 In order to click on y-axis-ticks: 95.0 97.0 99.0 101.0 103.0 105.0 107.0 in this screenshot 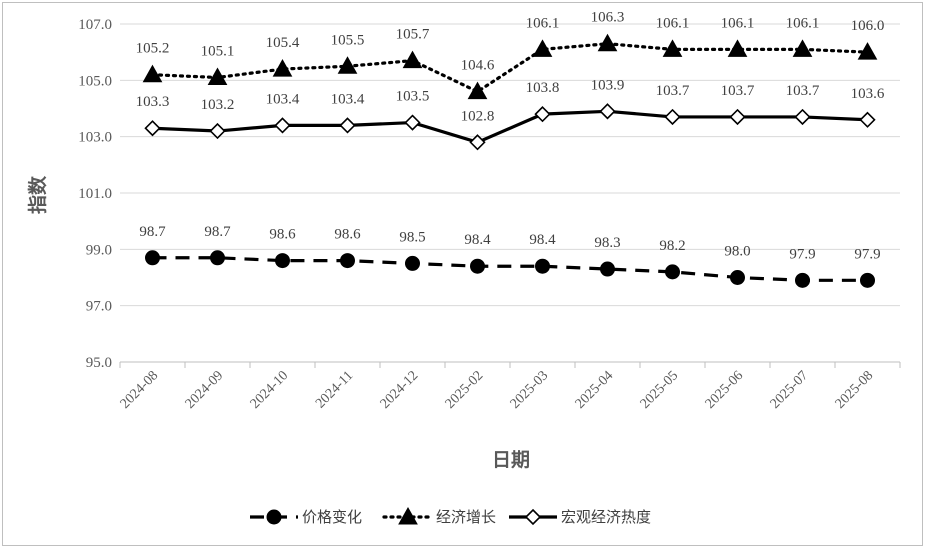, I will do `click(95, 194)`.